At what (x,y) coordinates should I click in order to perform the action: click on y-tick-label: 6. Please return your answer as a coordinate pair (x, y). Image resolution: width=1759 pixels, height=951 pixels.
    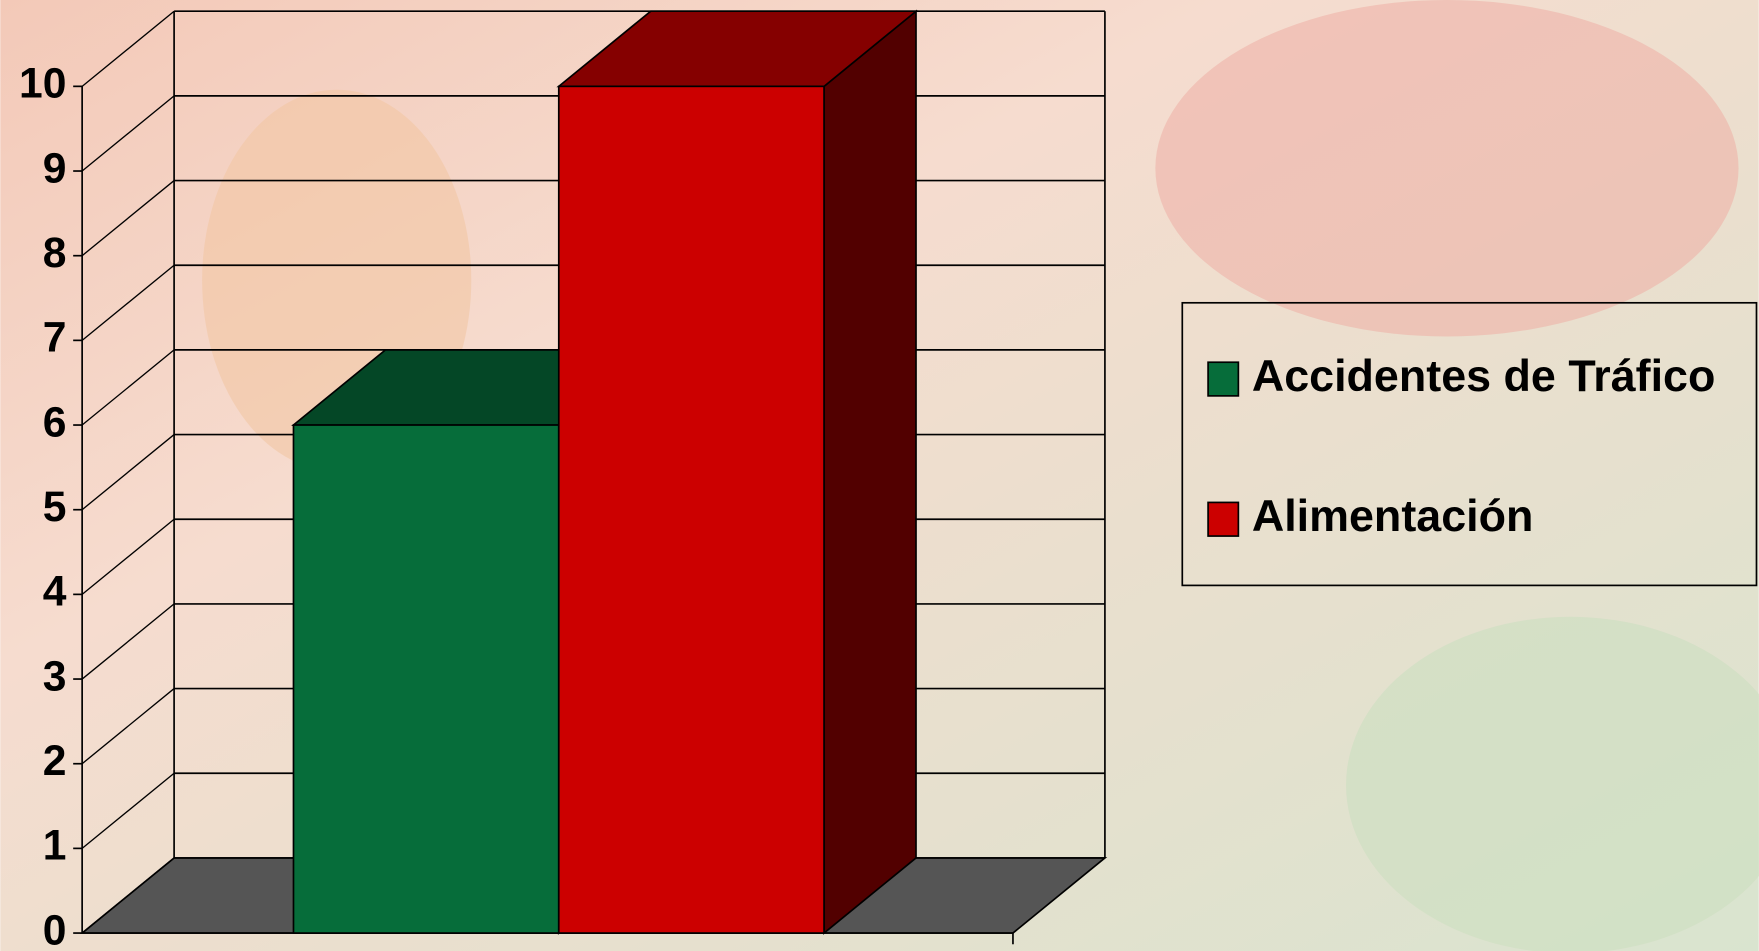
    Looking at the image, I should click on (55, 422).